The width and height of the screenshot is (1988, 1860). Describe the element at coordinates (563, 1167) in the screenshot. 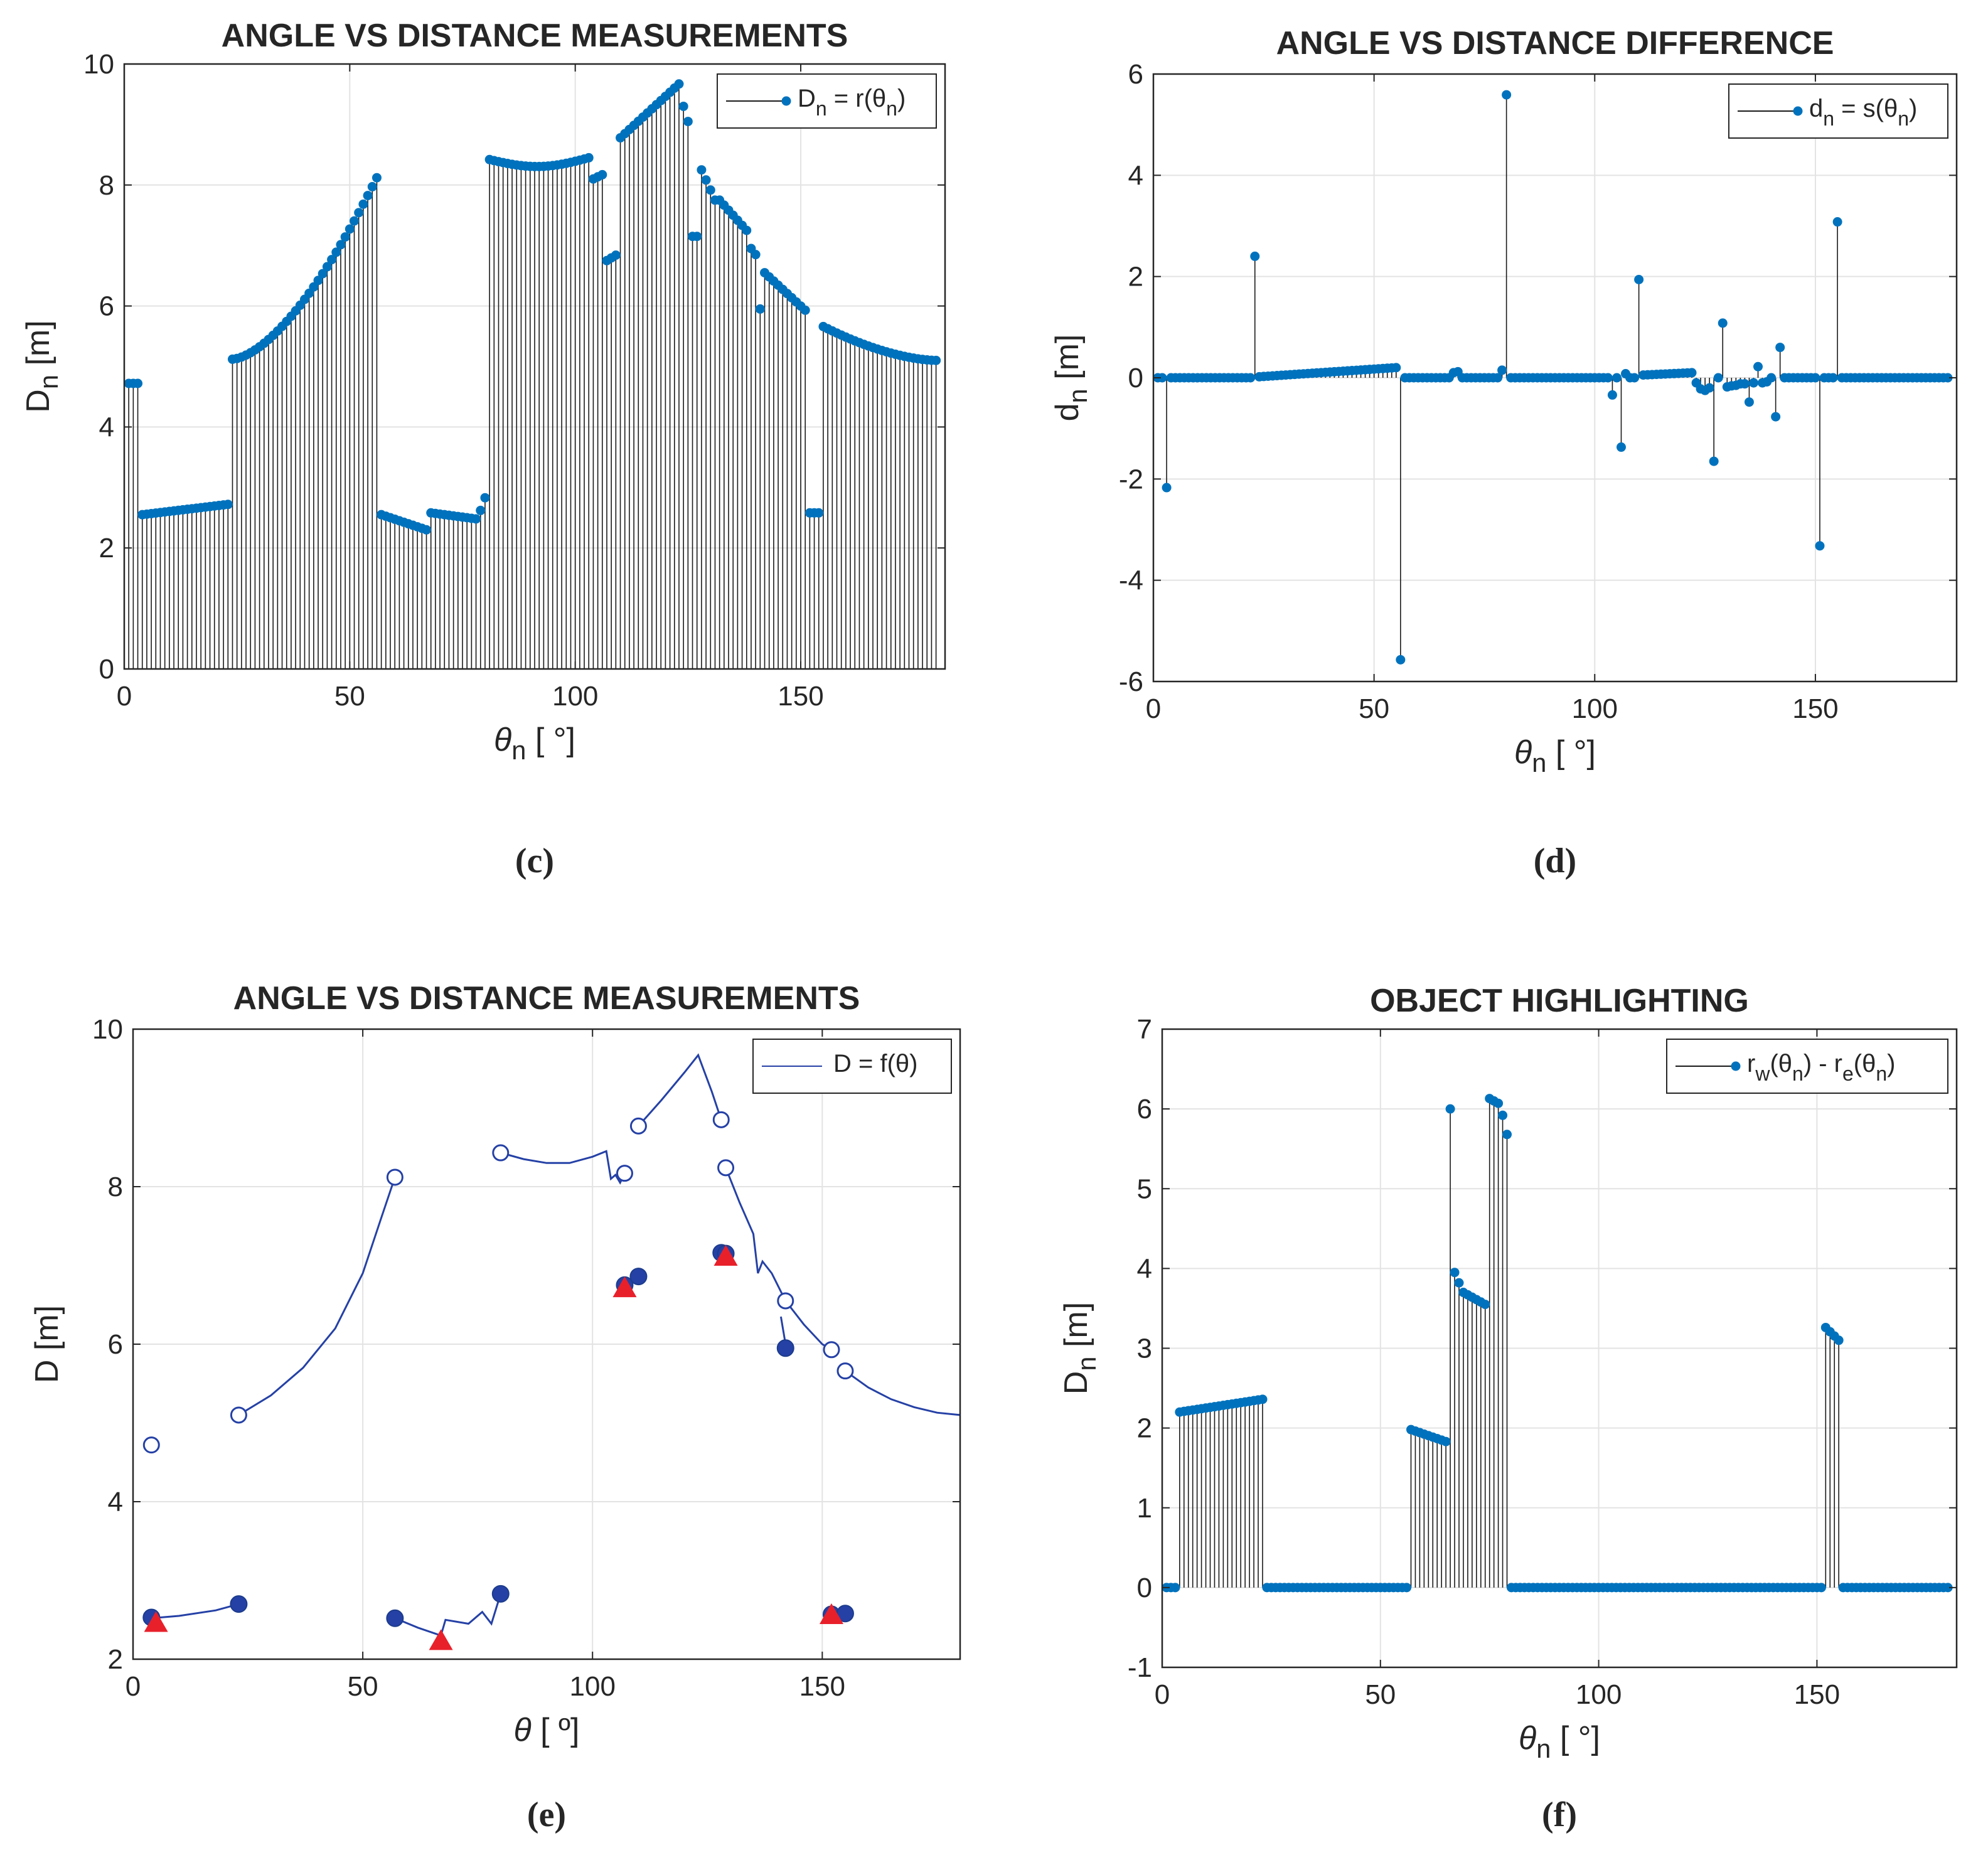

I see `series-line-middle-high` at that location.